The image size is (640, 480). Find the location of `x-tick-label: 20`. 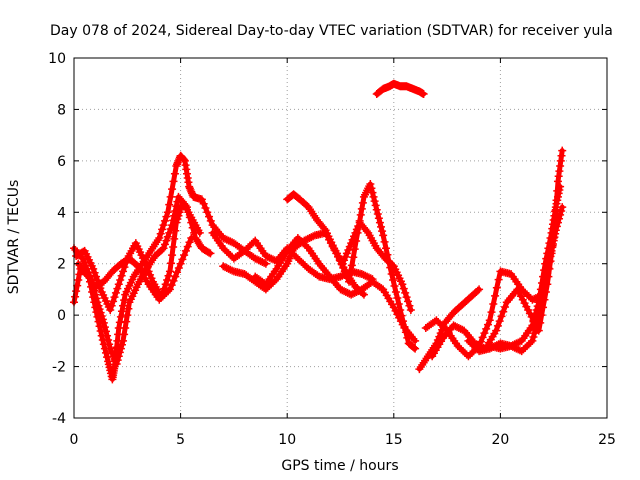

x-tick-label: 20 is located at coordinates (500, 440).